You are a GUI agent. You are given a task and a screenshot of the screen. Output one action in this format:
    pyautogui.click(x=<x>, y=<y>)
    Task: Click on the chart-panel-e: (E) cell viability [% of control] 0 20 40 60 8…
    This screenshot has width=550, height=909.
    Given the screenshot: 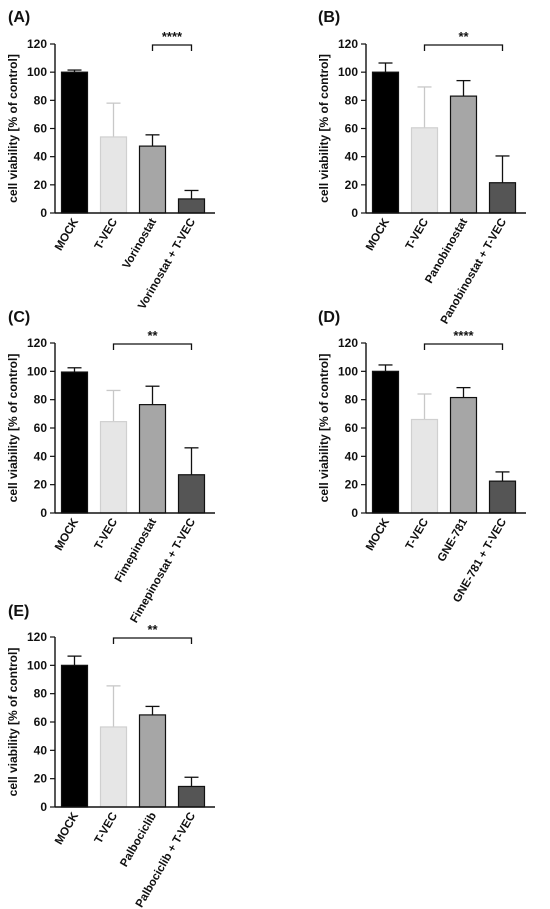 What is the action you would take?
    pyautogui.click(x=110, y=756)
    